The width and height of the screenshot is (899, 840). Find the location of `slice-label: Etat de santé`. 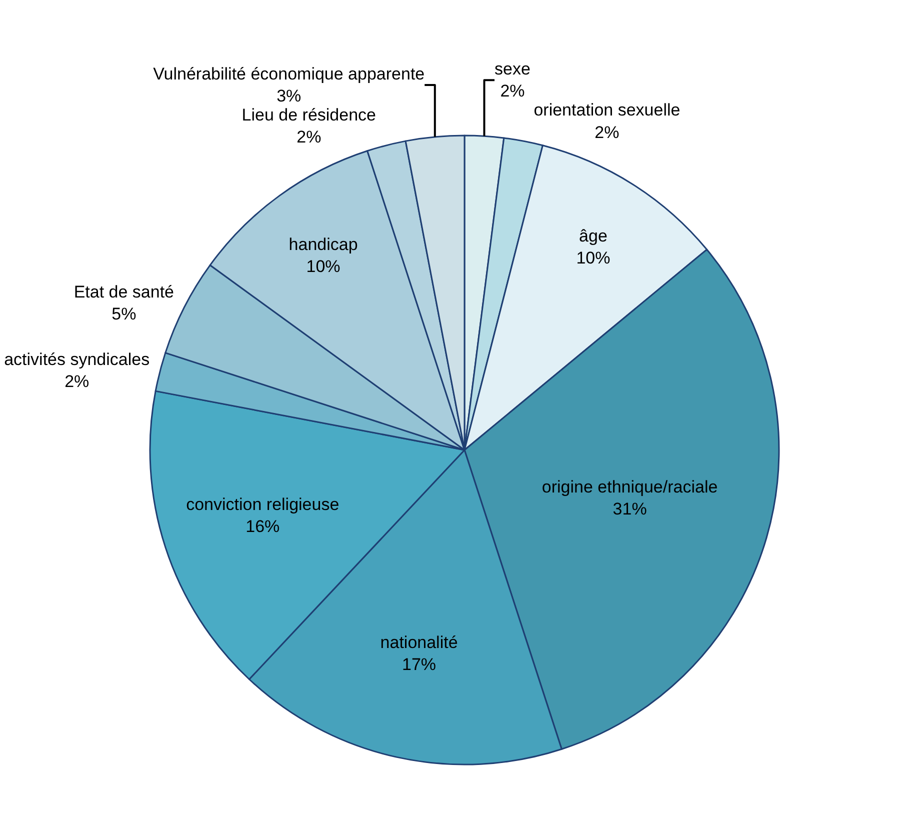

slice-label: Etat de santé is located at coordinates (124, 292).